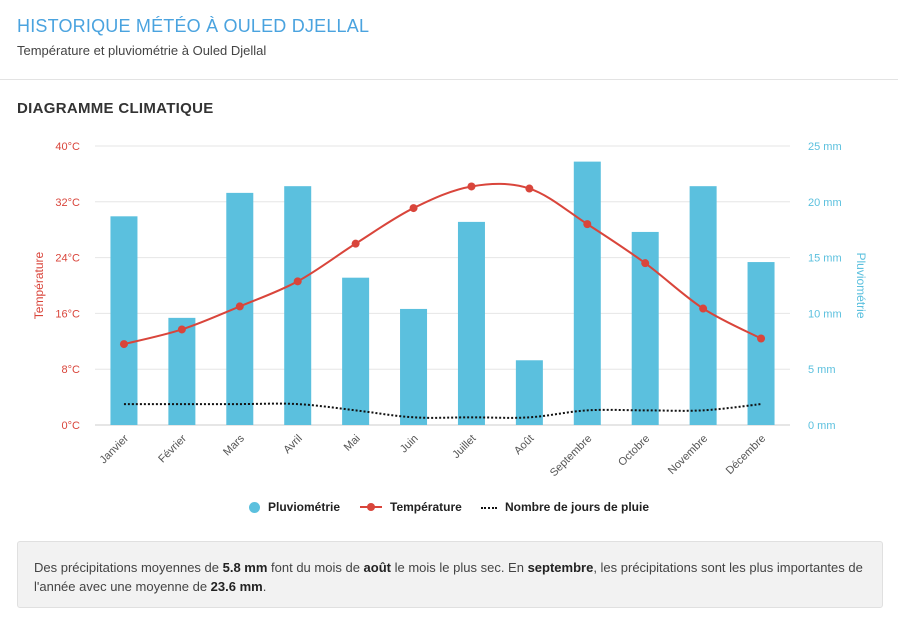 The width and height of the screenshot is (898, 621). I want to click on left-tick-label: 8°C, so click(71, 370).